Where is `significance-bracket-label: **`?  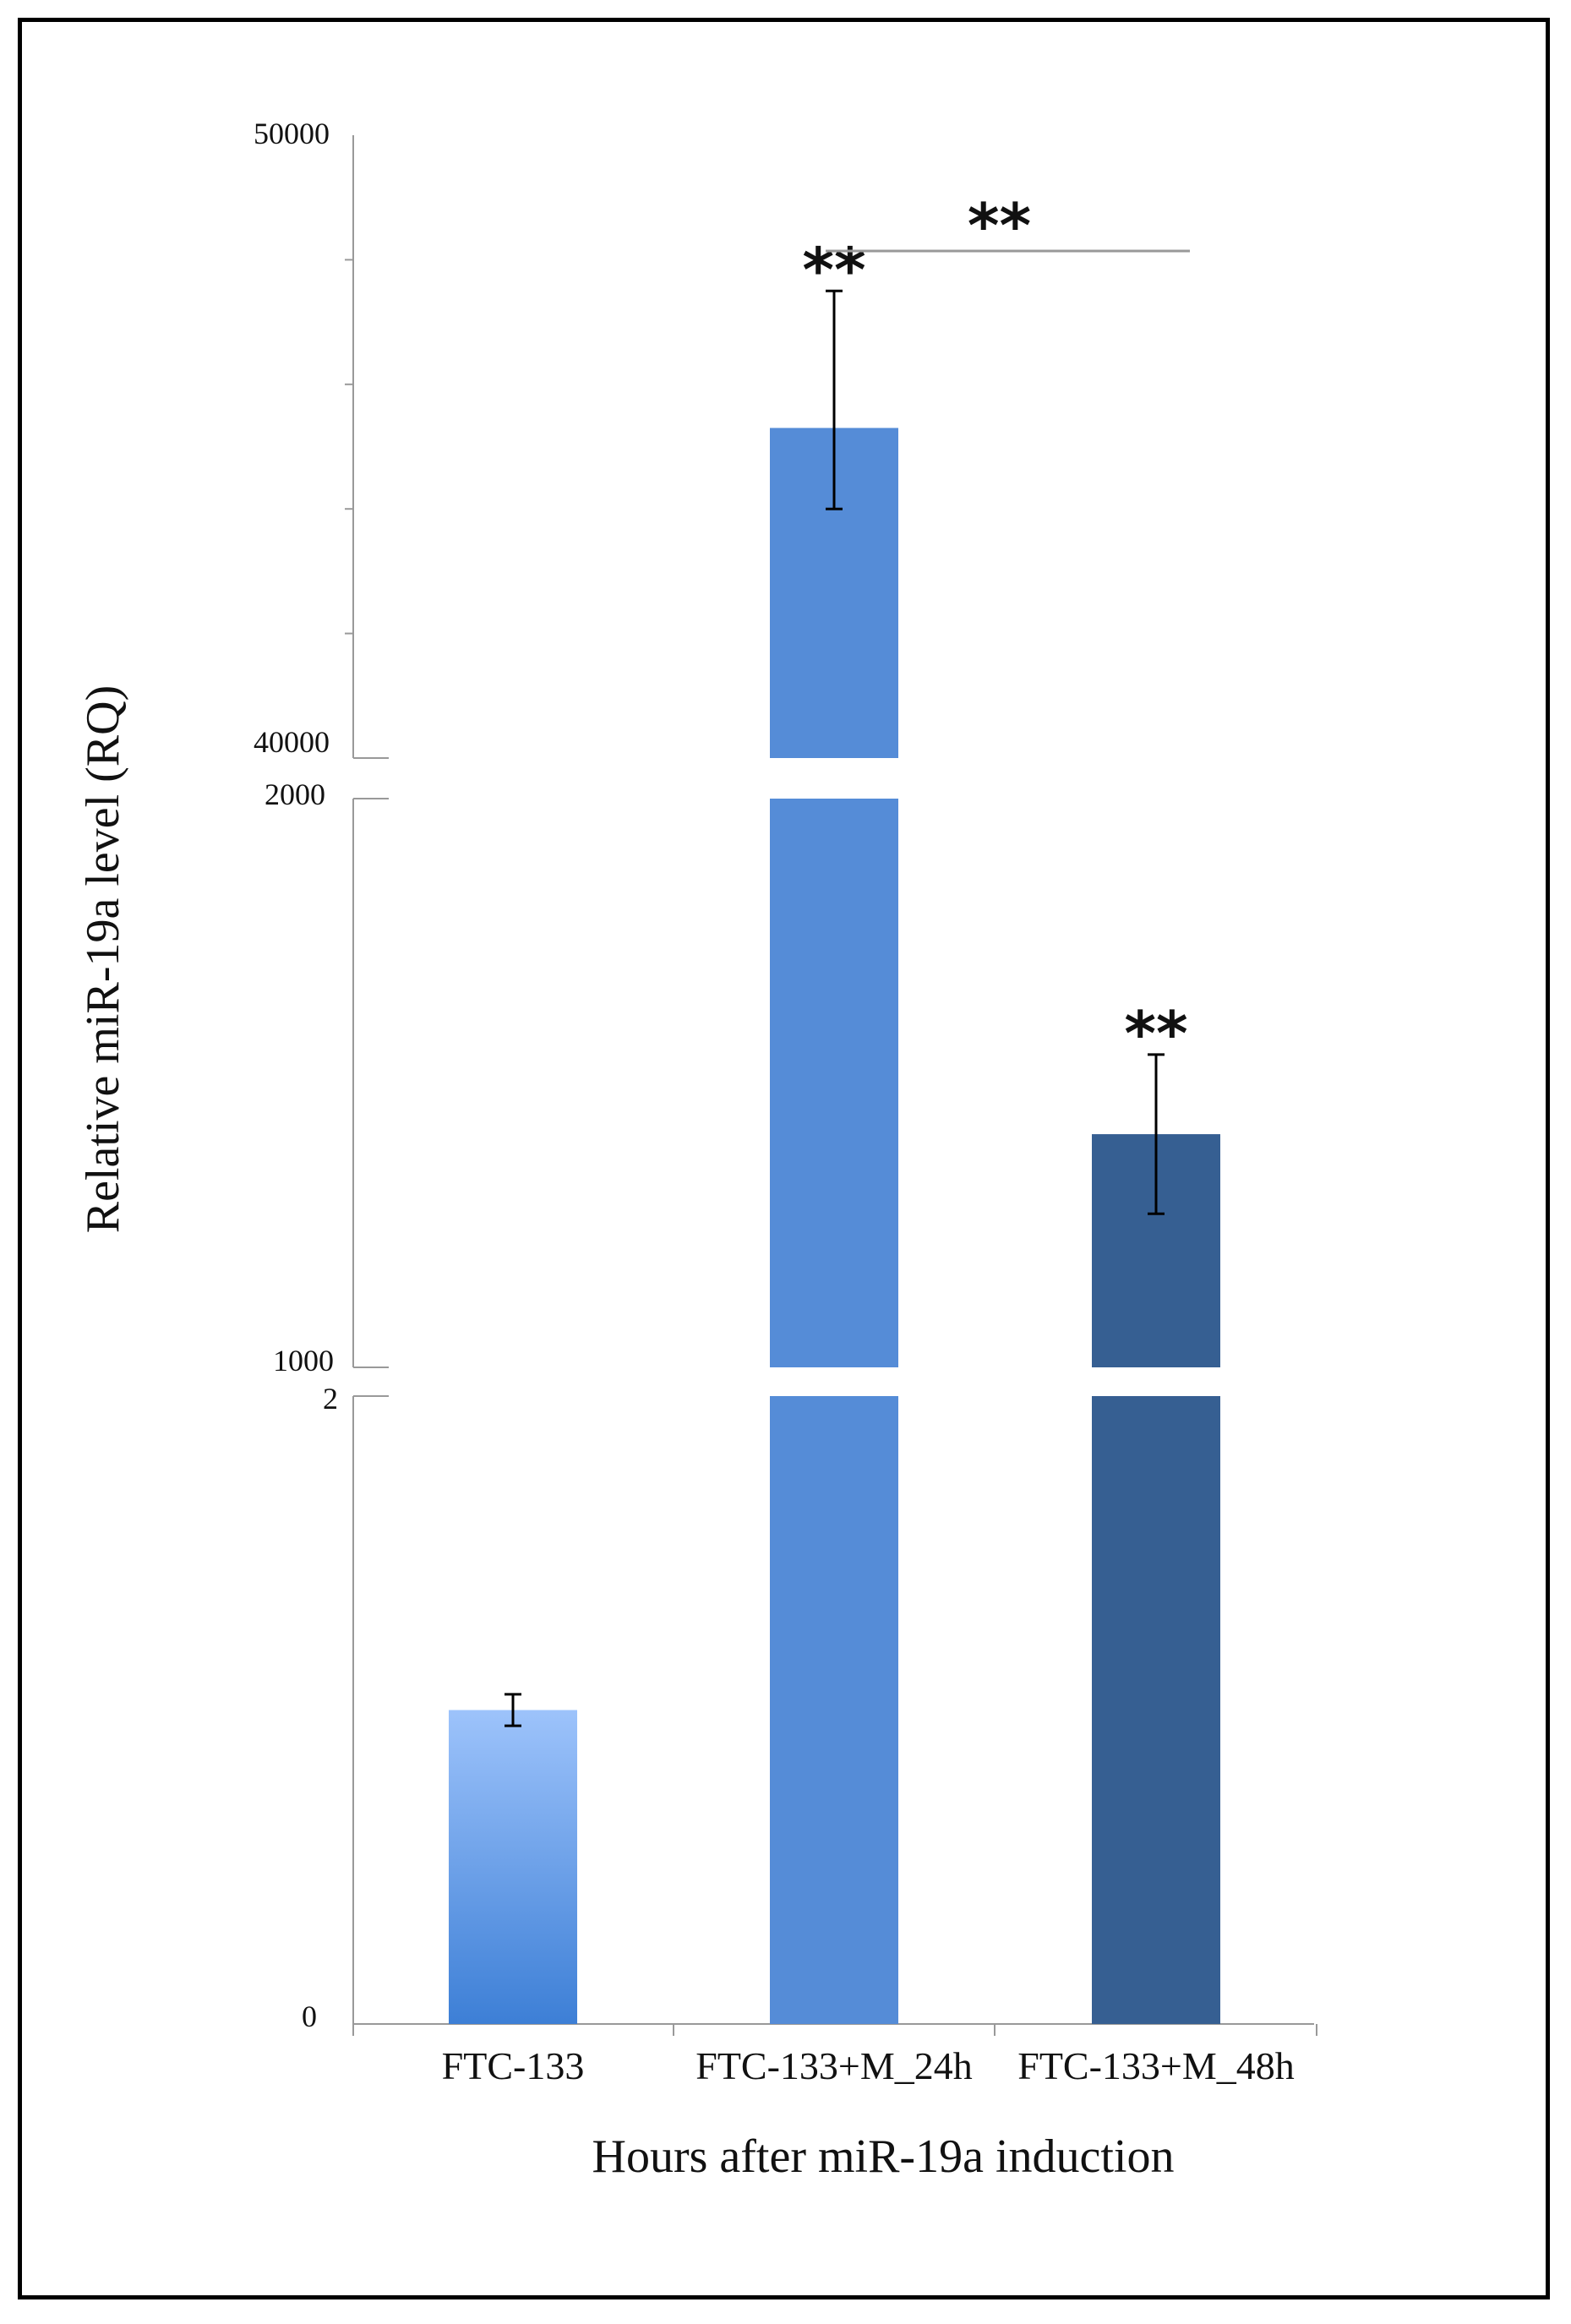
significance-bracket-label: ** is located at coordinates (1000, 225).